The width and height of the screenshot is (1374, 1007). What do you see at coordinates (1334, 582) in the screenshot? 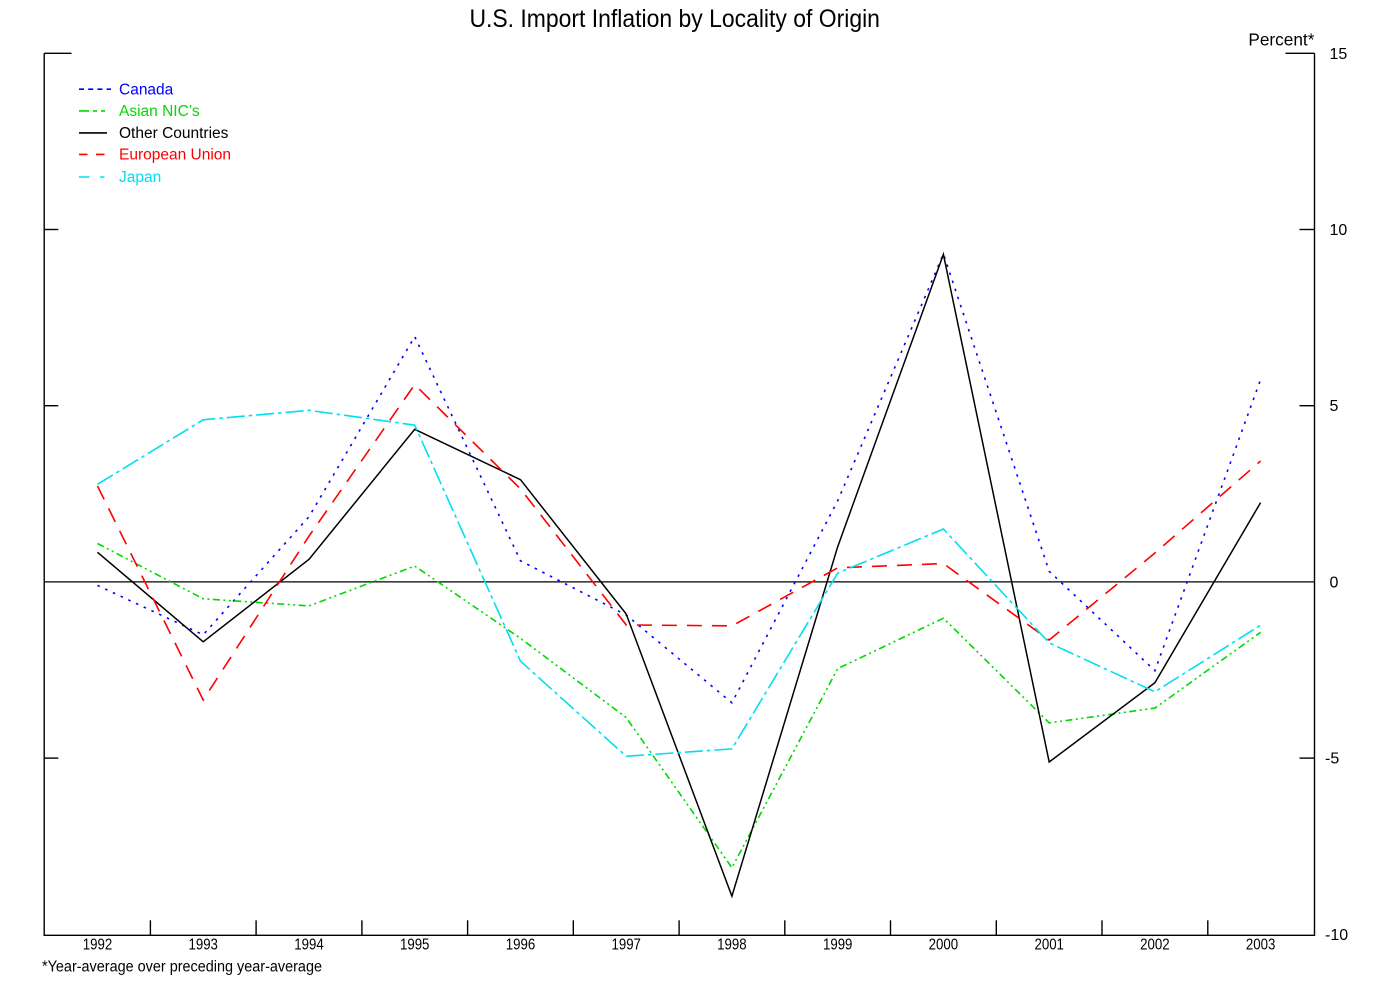
I see `svg-text: 0` at bounding box center [1334, 582].